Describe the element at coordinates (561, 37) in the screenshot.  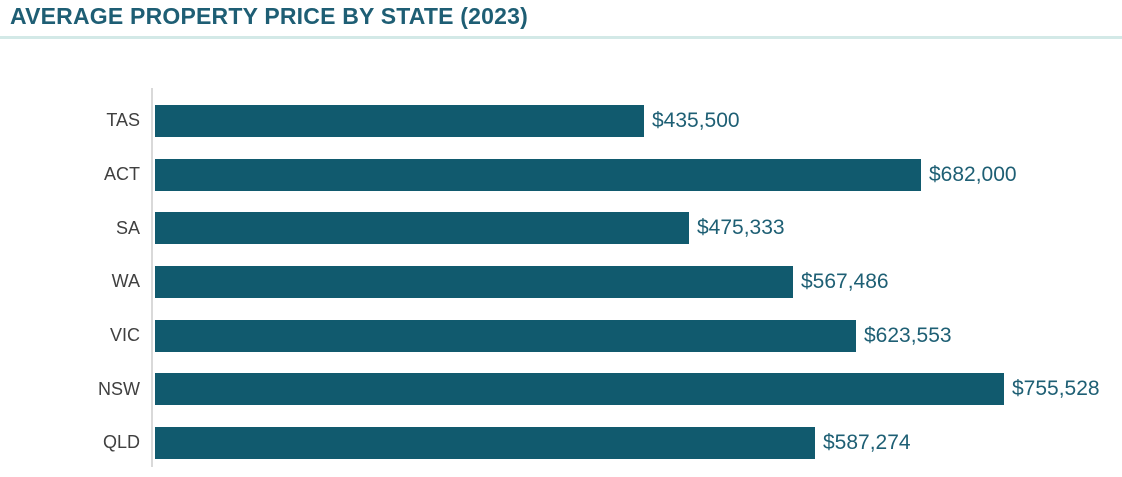
I see `title-divider` at that location.